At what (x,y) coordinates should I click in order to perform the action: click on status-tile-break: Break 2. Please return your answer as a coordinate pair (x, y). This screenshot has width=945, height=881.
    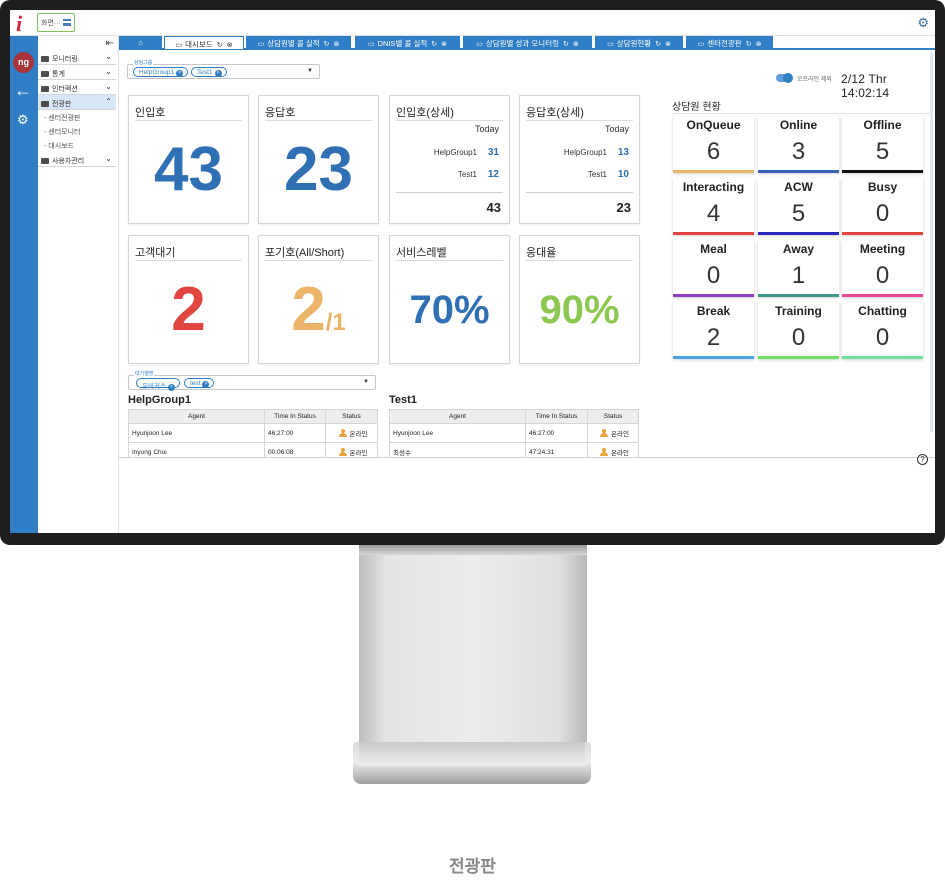
    Looking at the image, I should click on (713, 330).